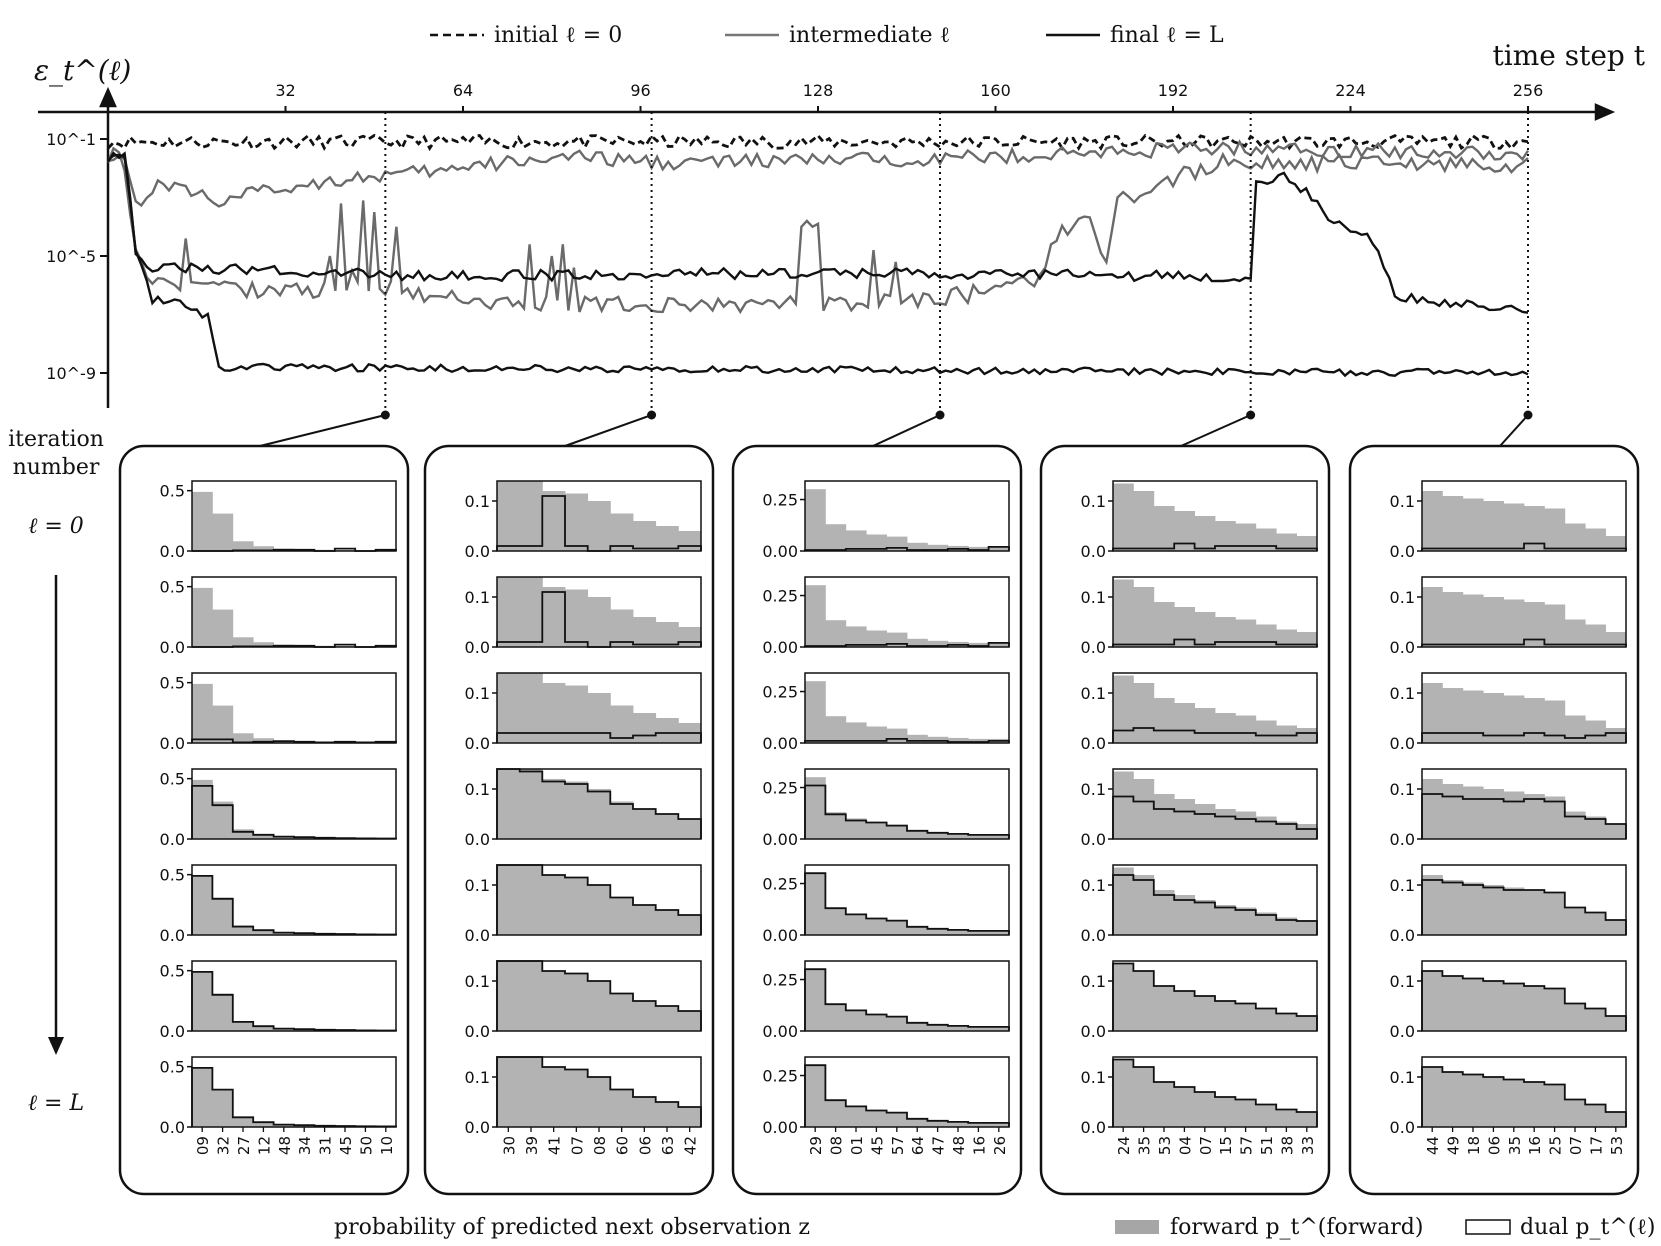 Image resolution: width=1661 pixels, height=1246 pixels. I want to click on x-tick-label: 96, so click(640, 90).